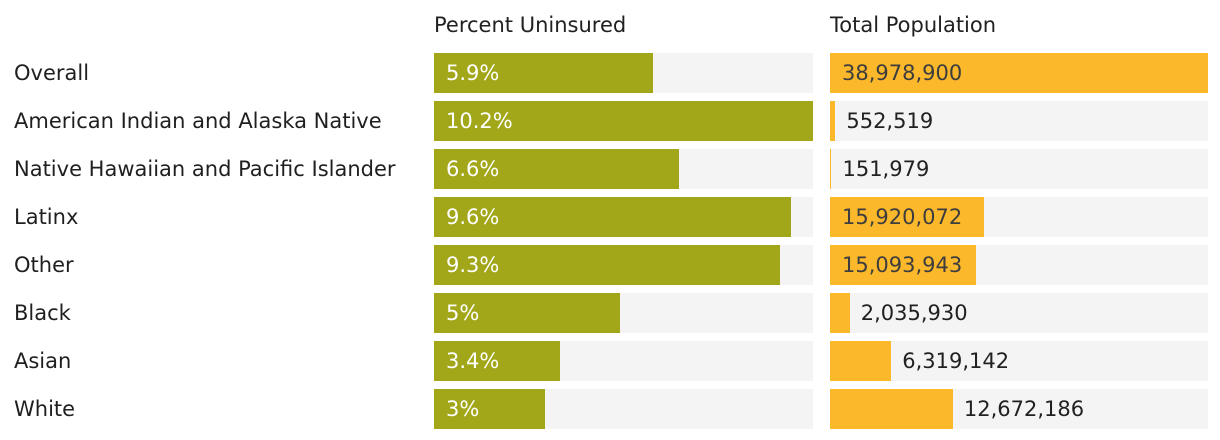 This screenshot has width=1220, height=440. Describe the element at coordinates (463, 313) in the screenshot. I see `percent-value-label: 5%` at that location.